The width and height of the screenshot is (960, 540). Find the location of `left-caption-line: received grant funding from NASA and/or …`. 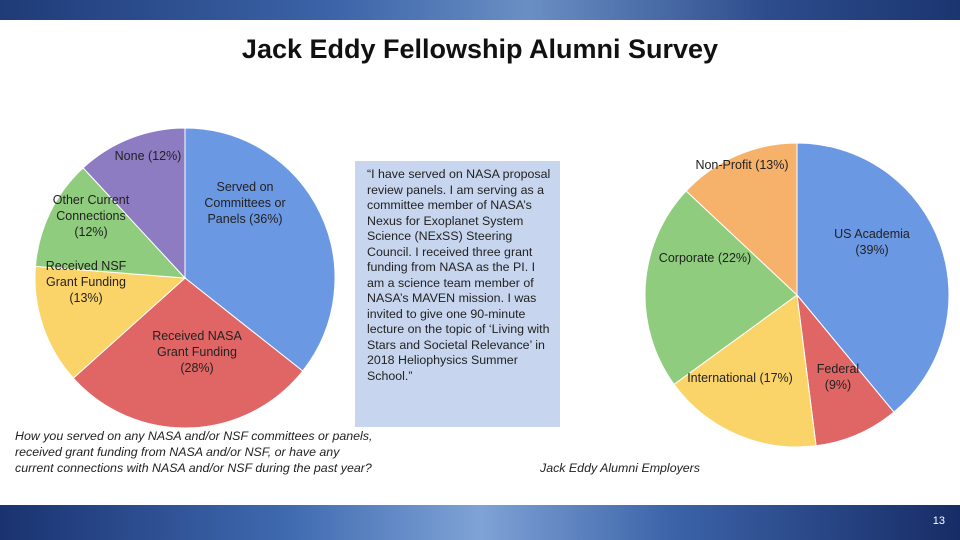

left-caption-line: received grant funding from NASA and/or … is located at coordinates (177, 452).